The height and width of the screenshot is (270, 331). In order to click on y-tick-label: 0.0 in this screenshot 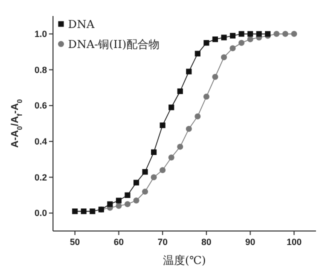, I will do `click(40, 213)`.